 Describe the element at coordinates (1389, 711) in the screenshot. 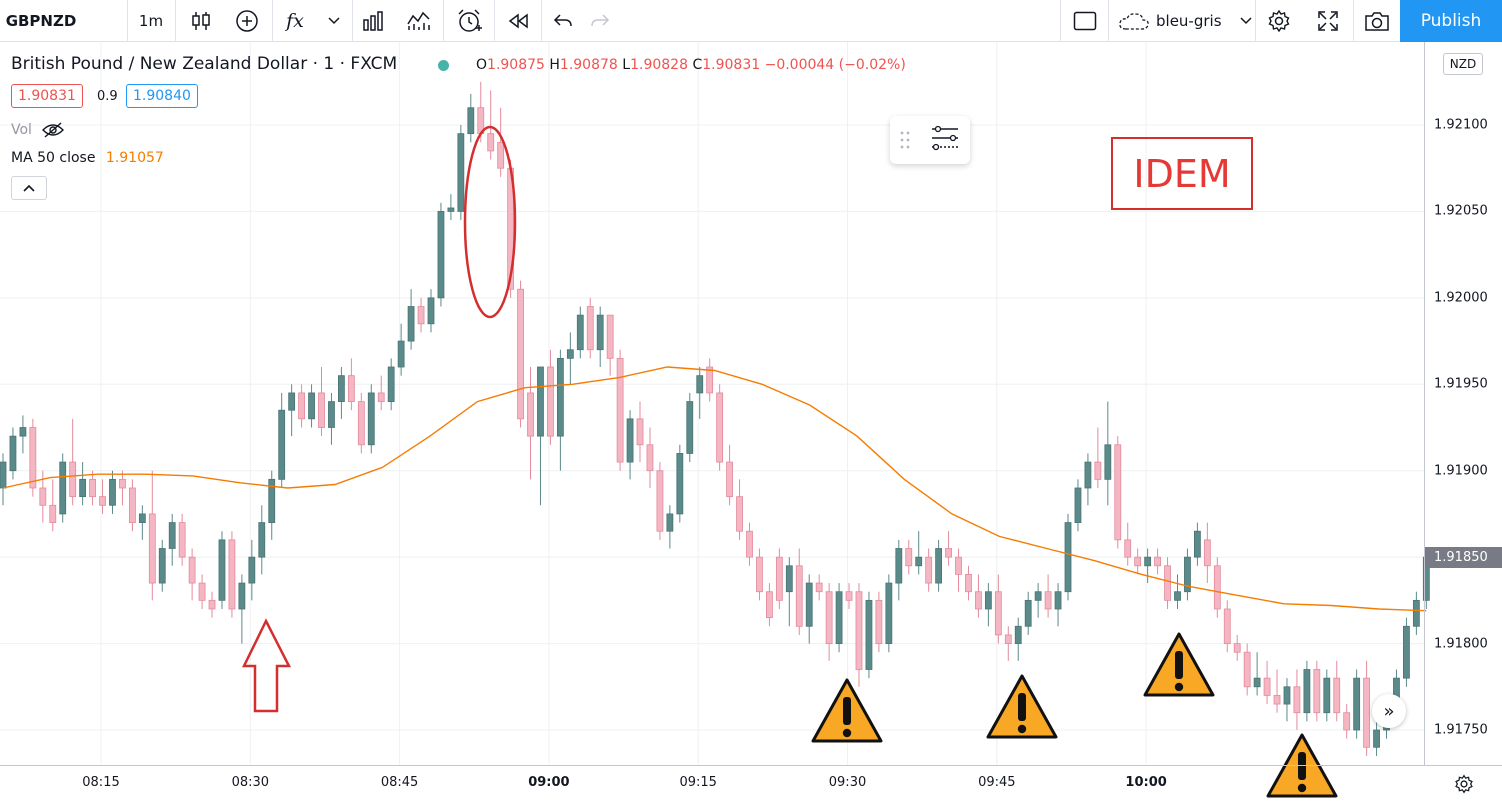

I see `scroll-to-realtime-button: »` at that location.